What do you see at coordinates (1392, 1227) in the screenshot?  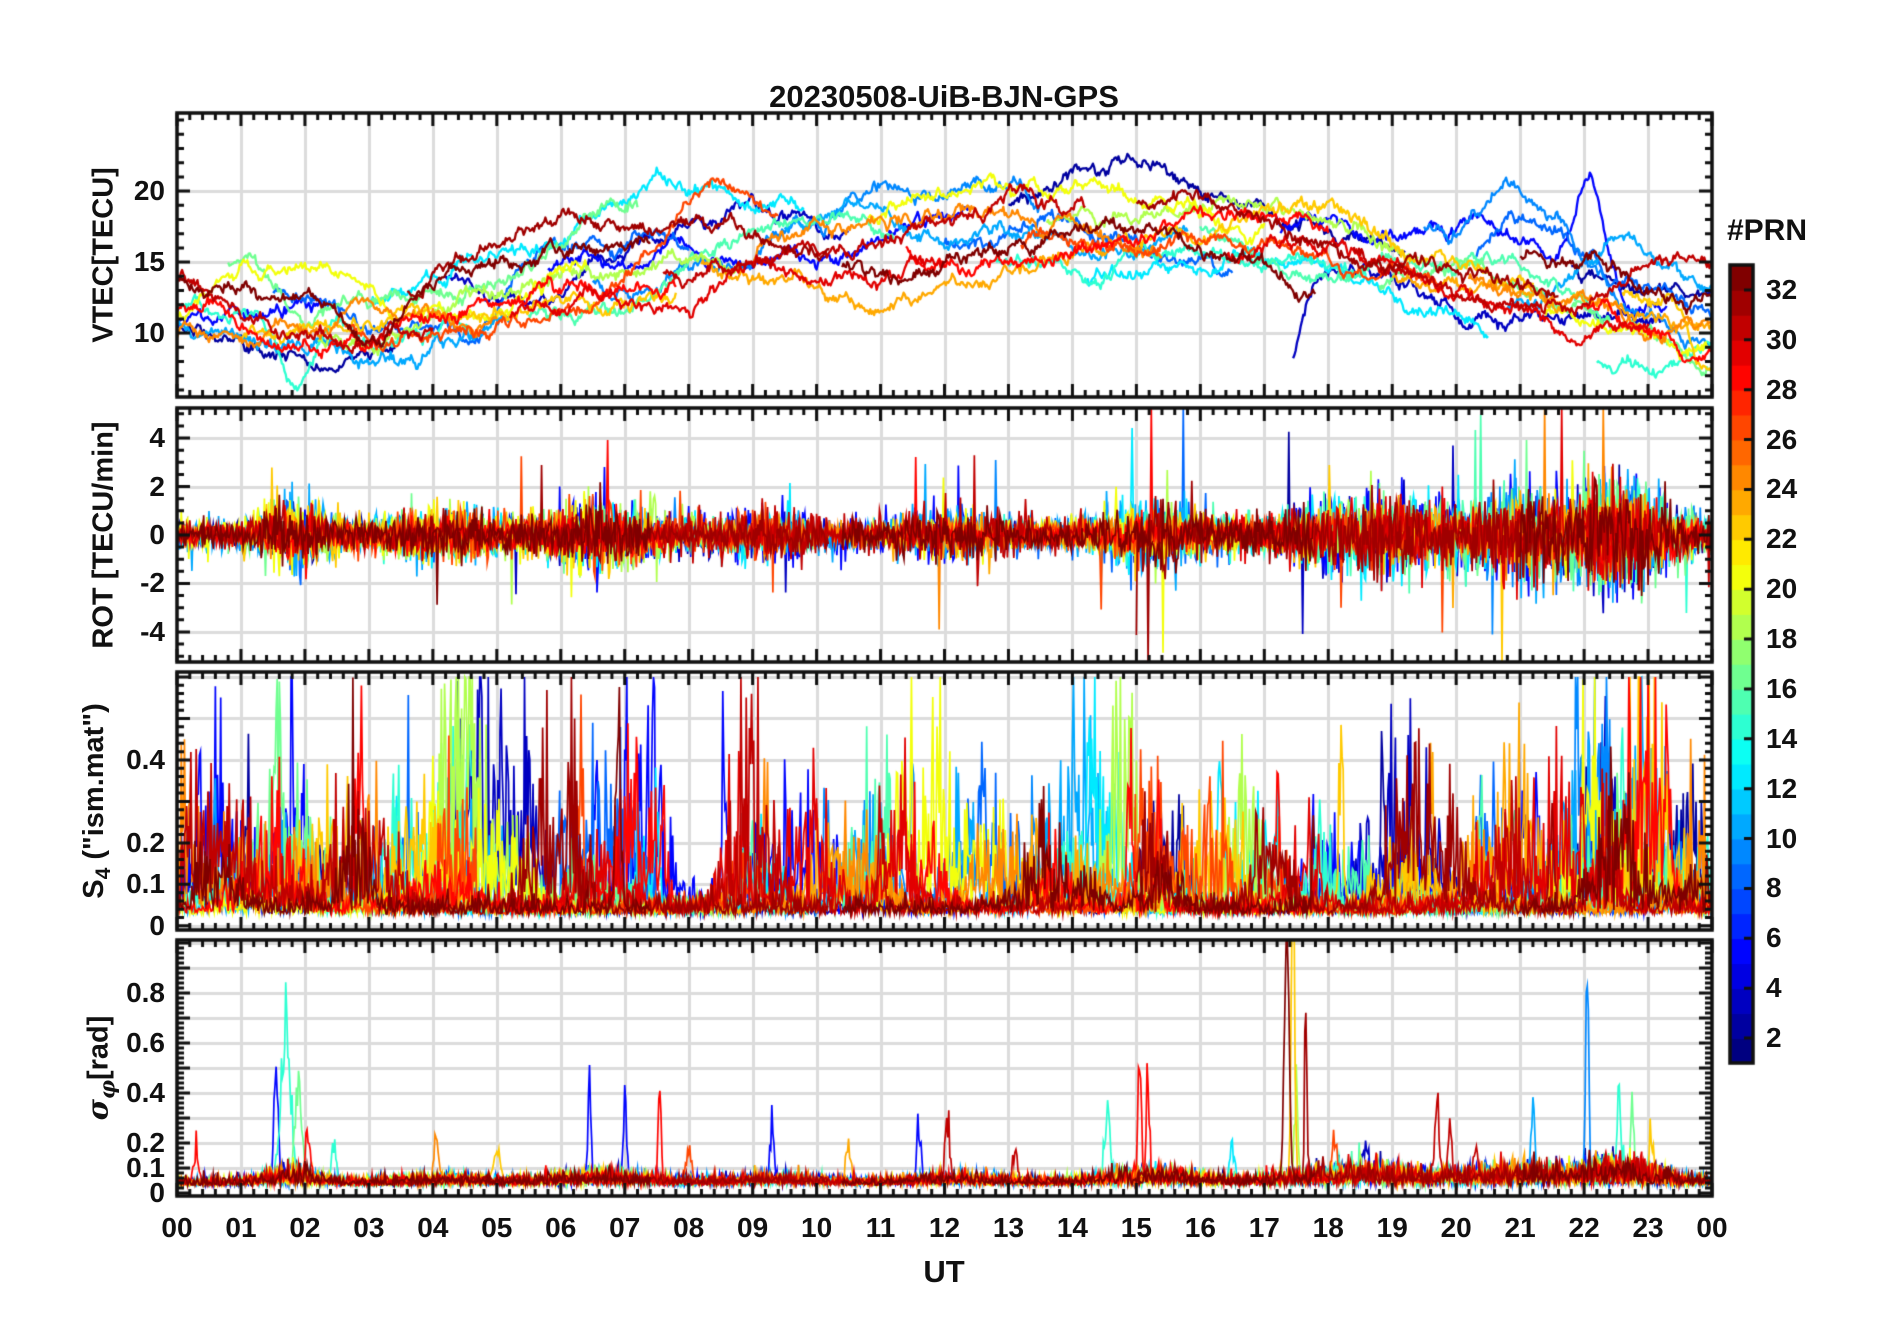 I see `x-tick-label: 19` at bounding box center [1392, 1227].